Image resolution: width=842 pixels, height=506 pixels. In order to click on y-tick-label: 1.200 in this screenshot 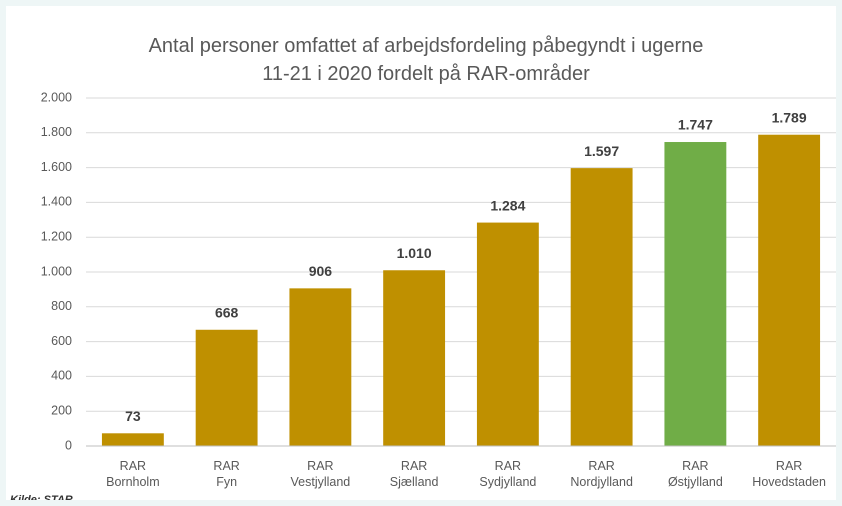, I will do `click(56, 236)`.